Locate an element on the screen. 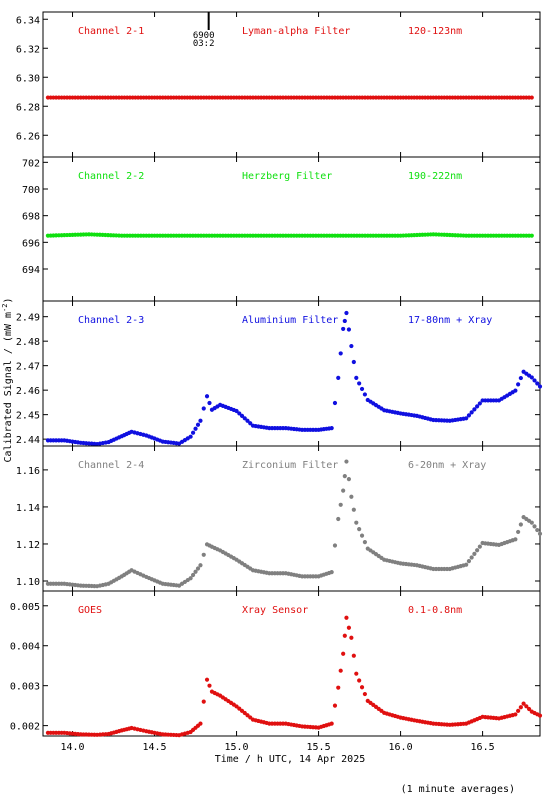 Image resolution: width=550 pixels, height=800 pixels. channel-label: Channel 2-2 is located at coordinates (111, 176).